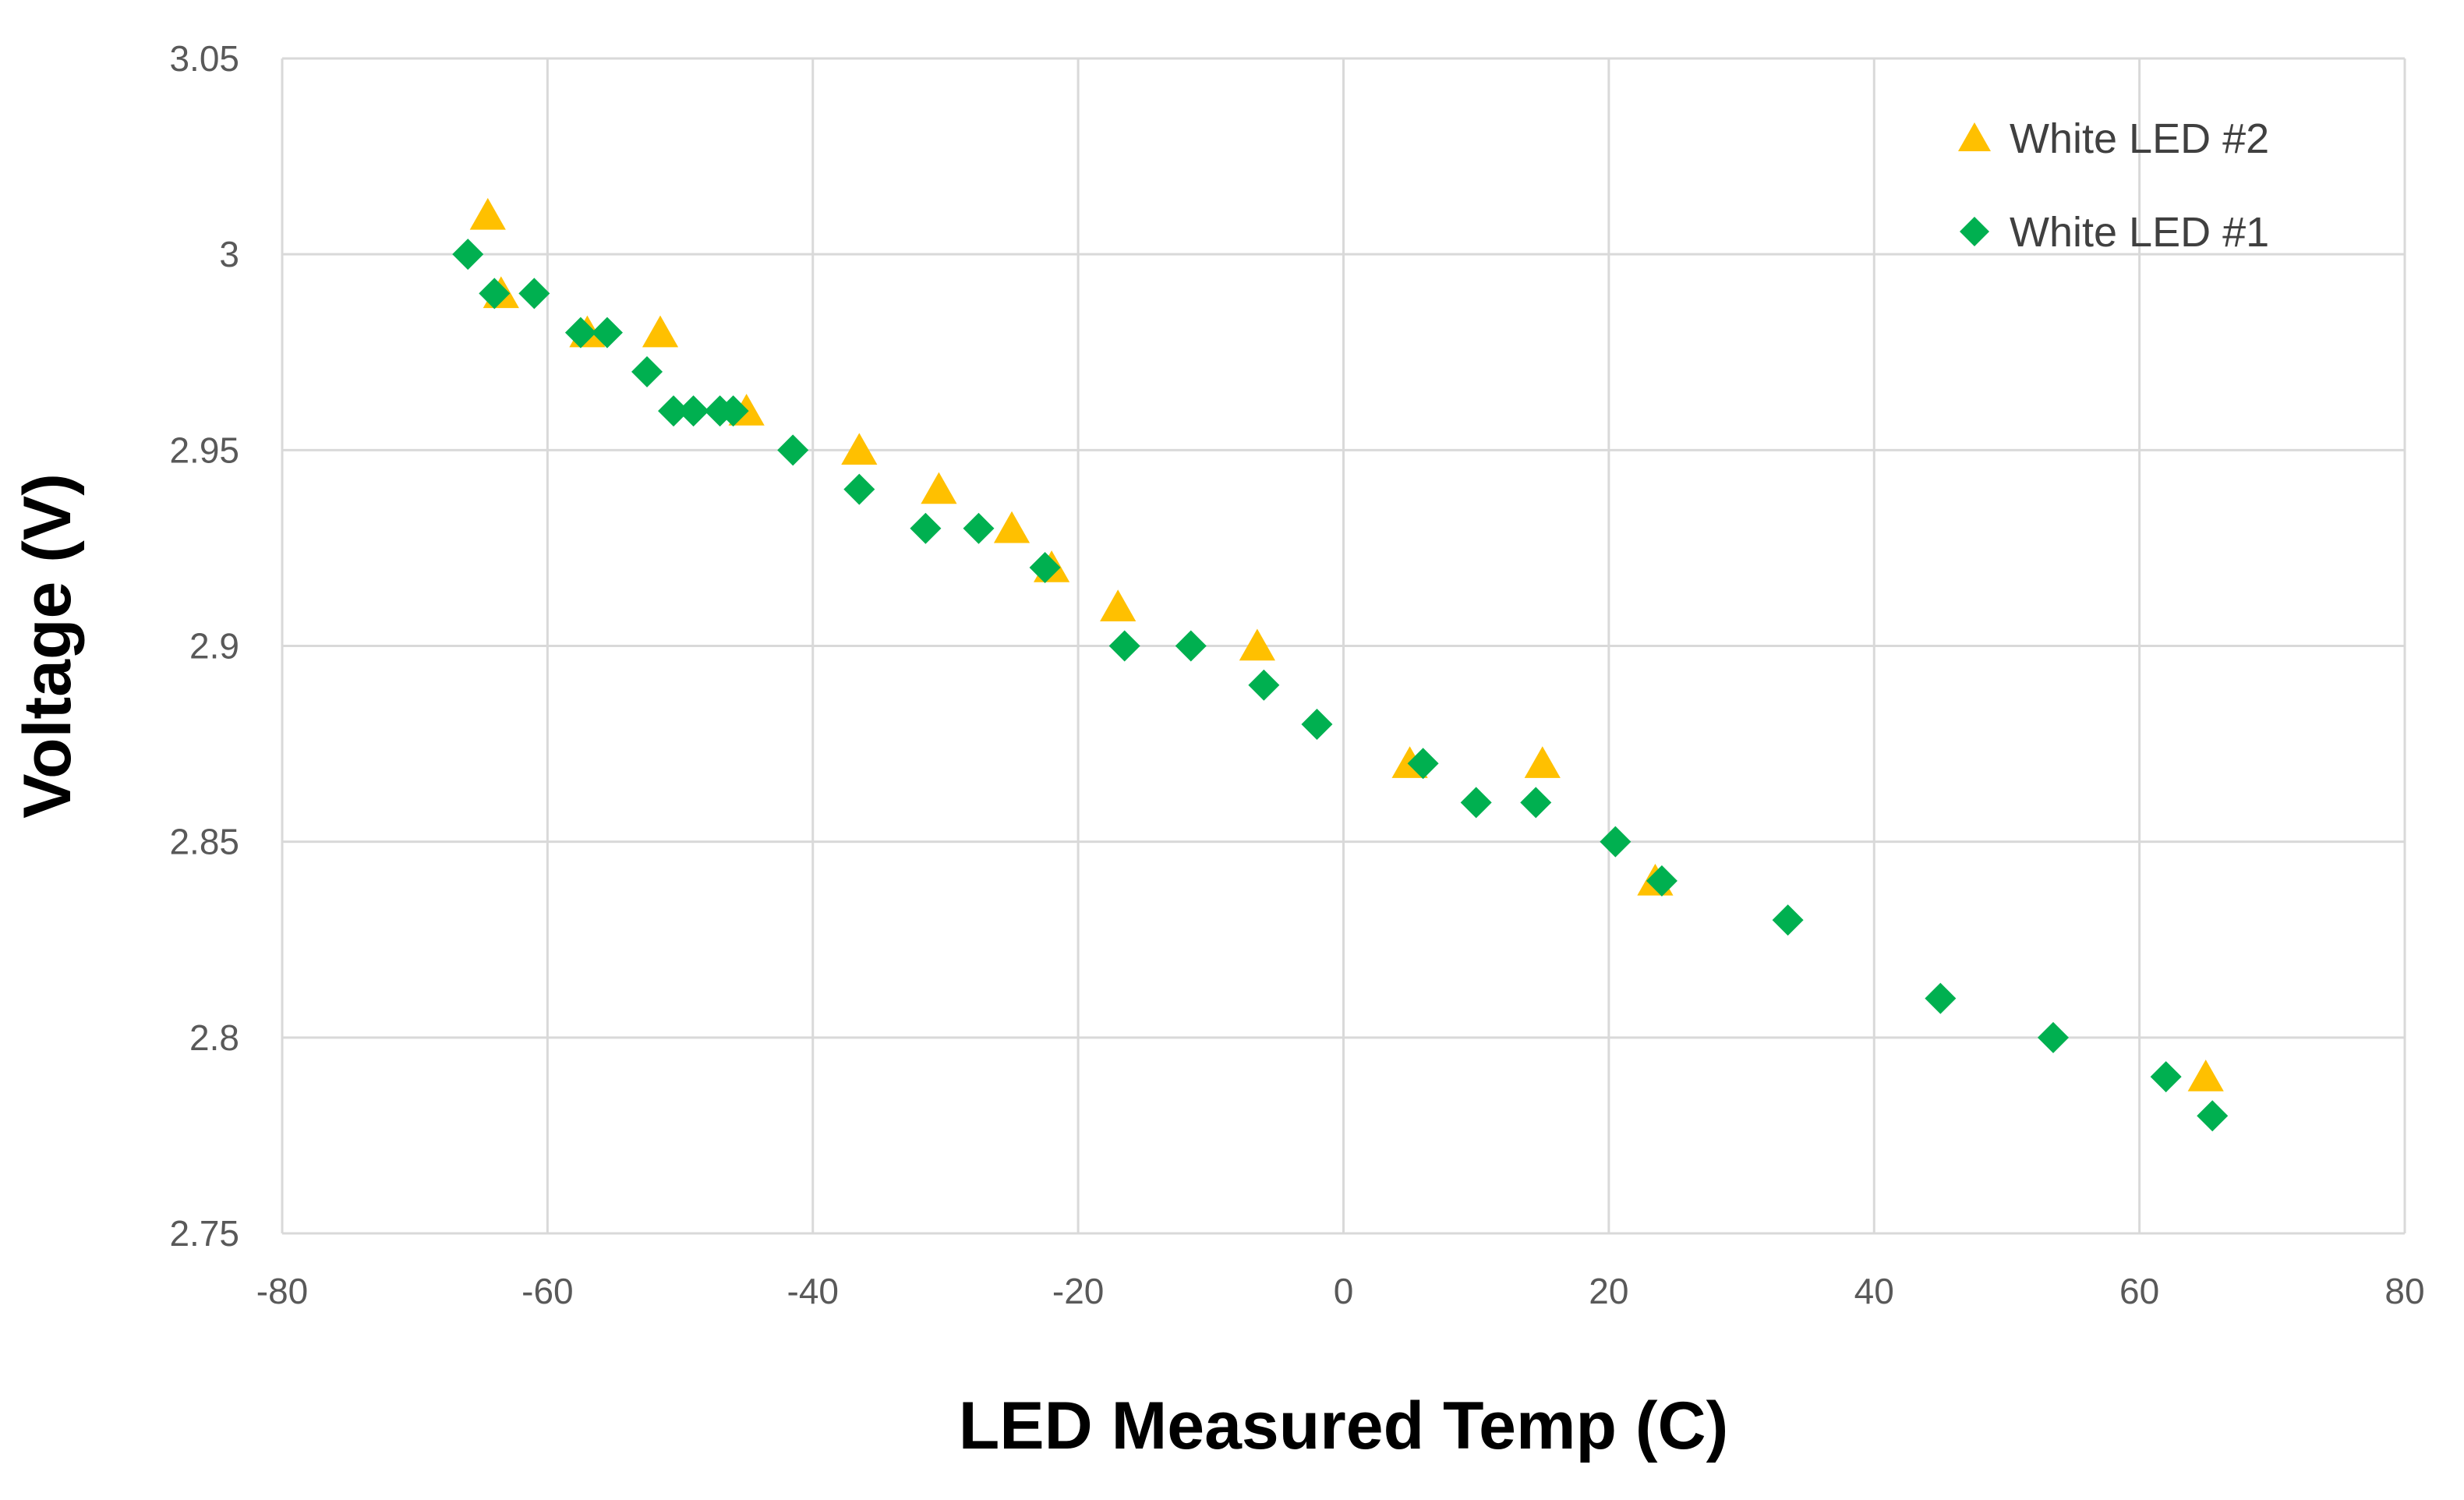  I want to click on y-axis-title: Voltage (V), so click(47, 646).